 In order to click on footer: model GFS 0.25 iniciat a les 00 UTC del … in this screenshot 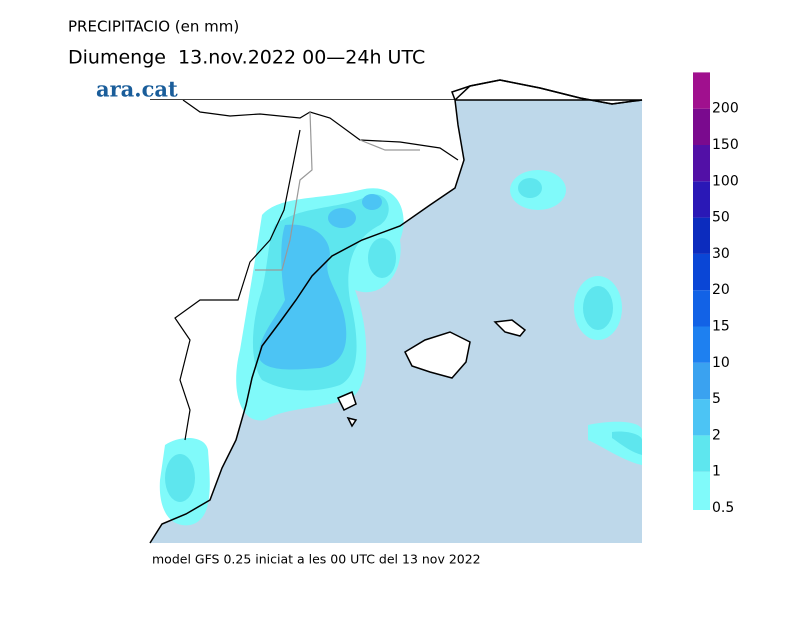, I will do `click(316, 559)`.